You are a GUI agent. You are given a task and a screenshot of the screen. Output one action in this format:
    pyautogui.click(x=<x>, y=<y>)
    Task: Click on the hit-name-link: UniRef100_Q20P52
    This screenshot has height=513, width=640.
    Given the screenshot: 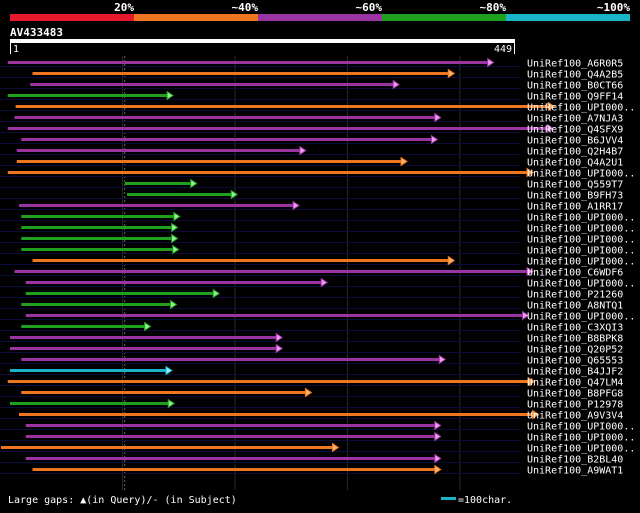 What is the action you would take?
    pyautogui.click(x=575, y=350)
    